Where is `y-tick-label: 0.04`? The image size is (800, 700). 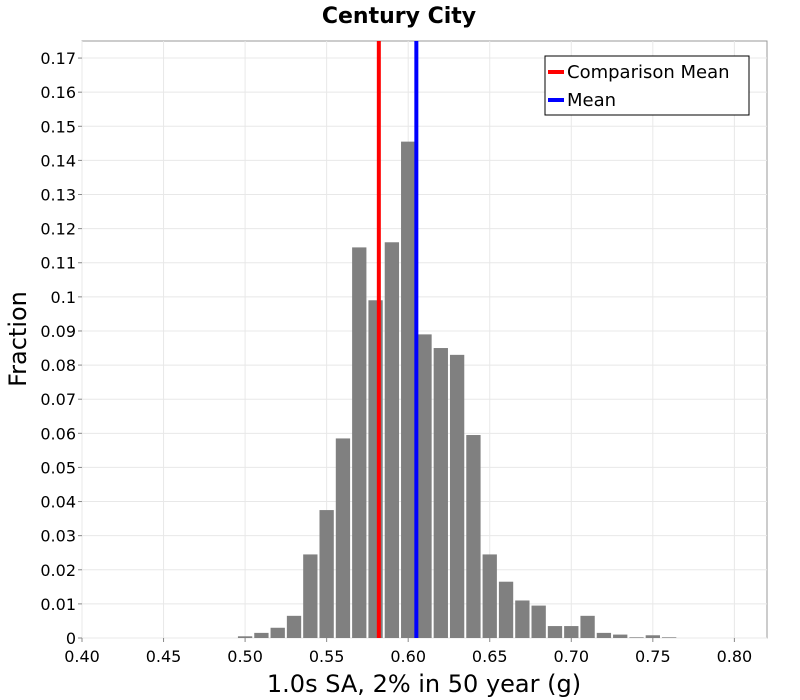
y-tick-label: 0.04 is located at coordinates (58, 502).